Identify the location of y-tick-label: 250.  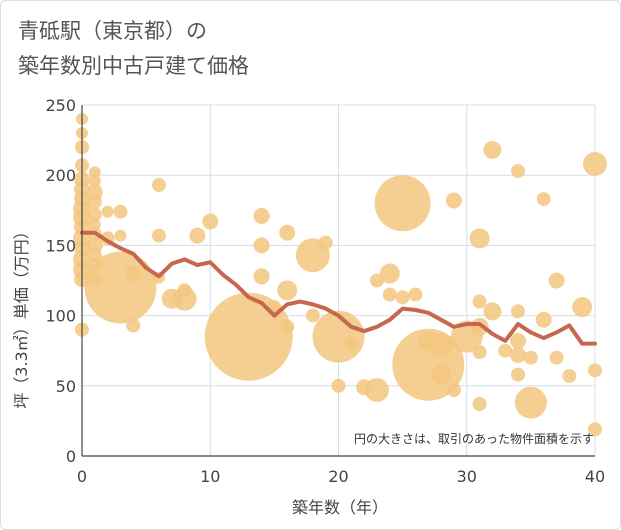
(60, 105).